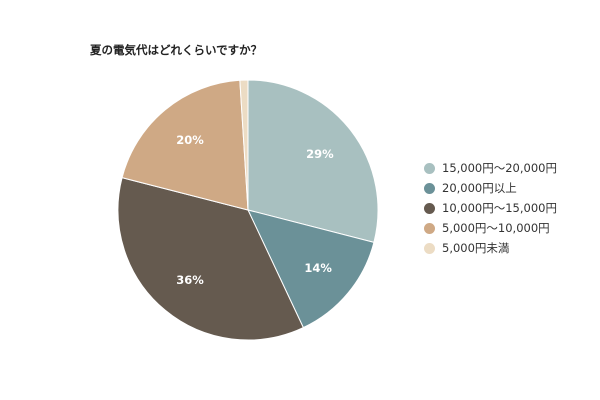 The image size is (600, 400). I want to click on legend-label-3: 10,000円〜15,000円, so click(499, 208).